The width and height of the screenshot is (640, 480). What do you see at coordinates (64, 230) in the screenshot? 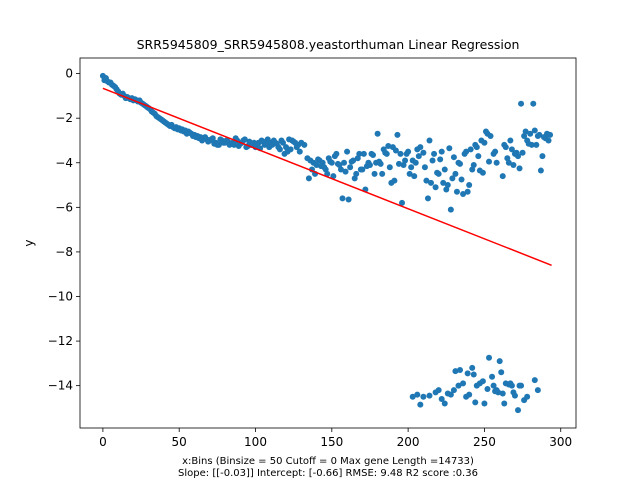
I see `y-axis: 0 −2 −4 −6 −8 −10 −12 −14` at bounding box center [64, 230].